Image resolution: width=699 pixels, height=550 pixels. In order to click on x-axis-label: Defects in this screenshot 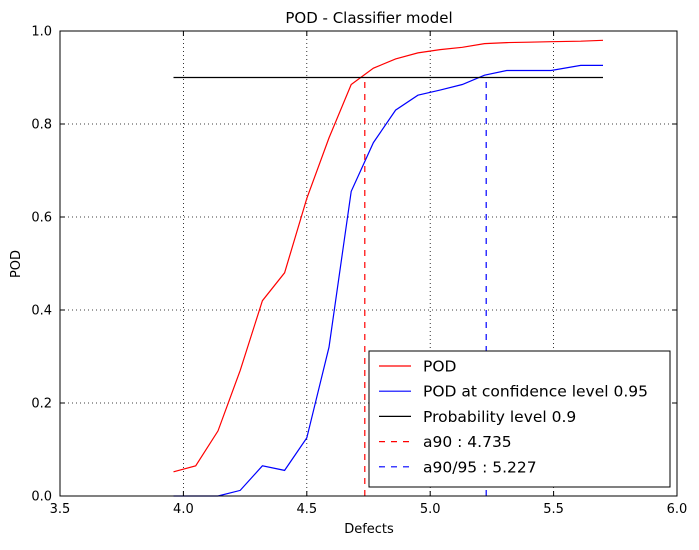, I will do `click(369, 529)`.